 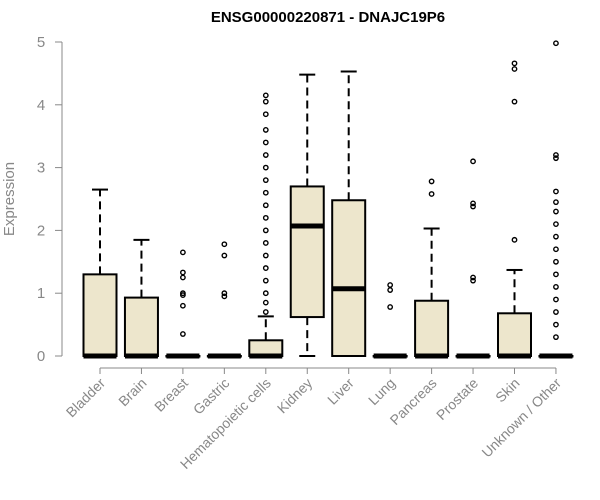 I want to click on y-tick-label: 5, so click(x=41, y=42).